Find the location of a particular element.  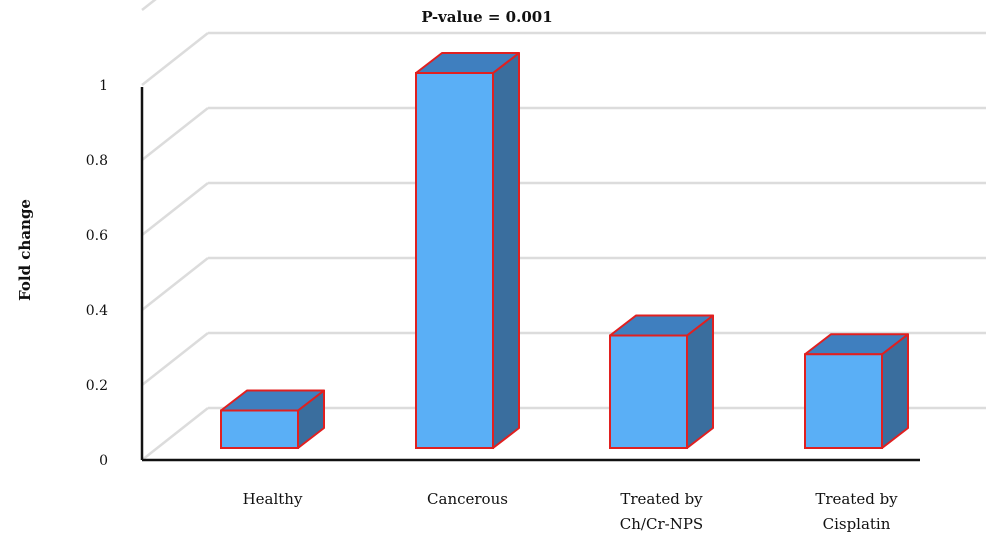

y-tick-labels: 0 0.2 0.4 0.6 0.8 1 is located at coordinates (97, 273).